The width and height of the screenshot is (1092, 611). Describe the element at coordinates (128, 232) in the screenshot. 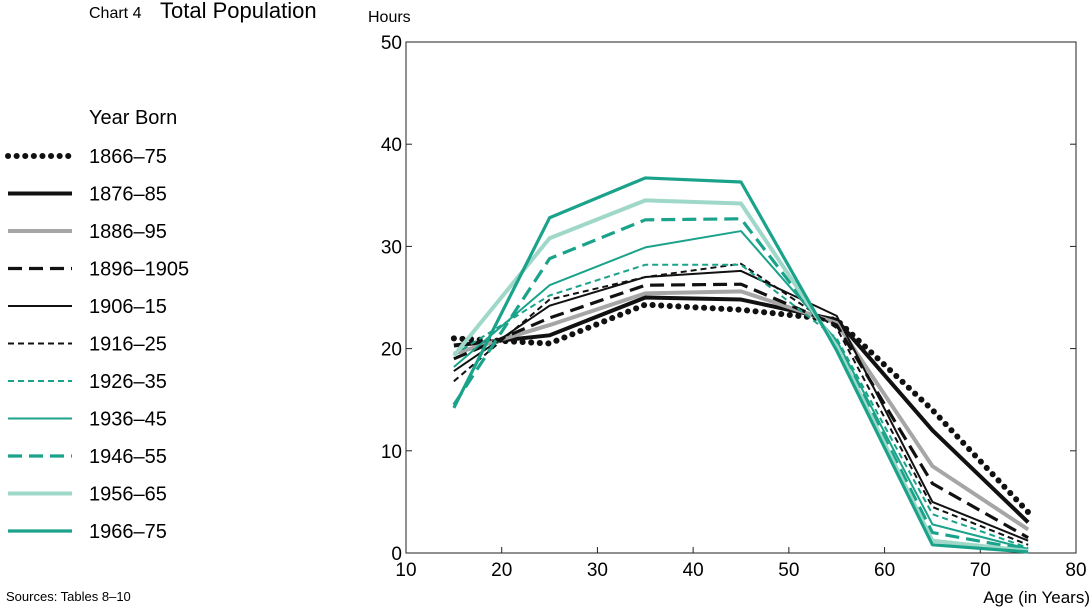

I see `legend-label: 1886–95` at that location.